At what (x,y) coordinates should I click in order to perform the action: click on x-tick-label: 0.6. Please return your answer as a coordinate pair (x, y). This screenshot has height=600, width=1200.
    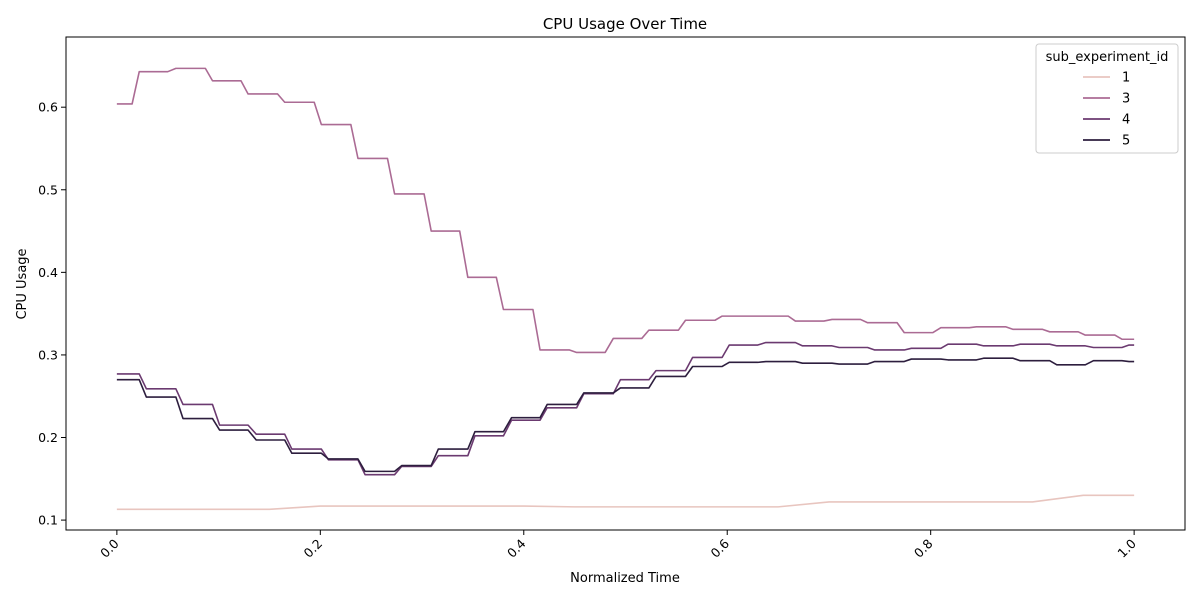
    Looking at the image, I should click on (719, 548).